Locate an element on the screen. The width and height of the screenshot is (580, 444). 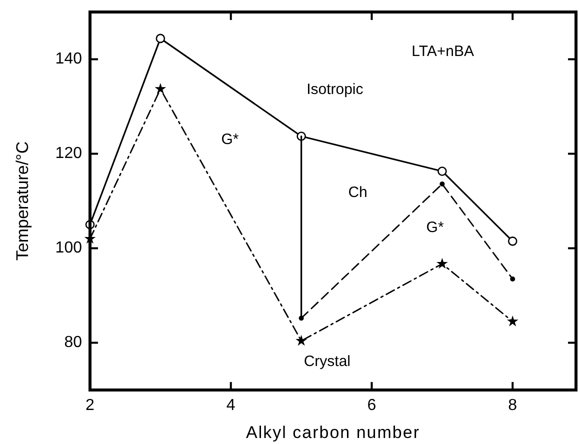
y-tick-label: 140 is located at coordinates (68, 59).